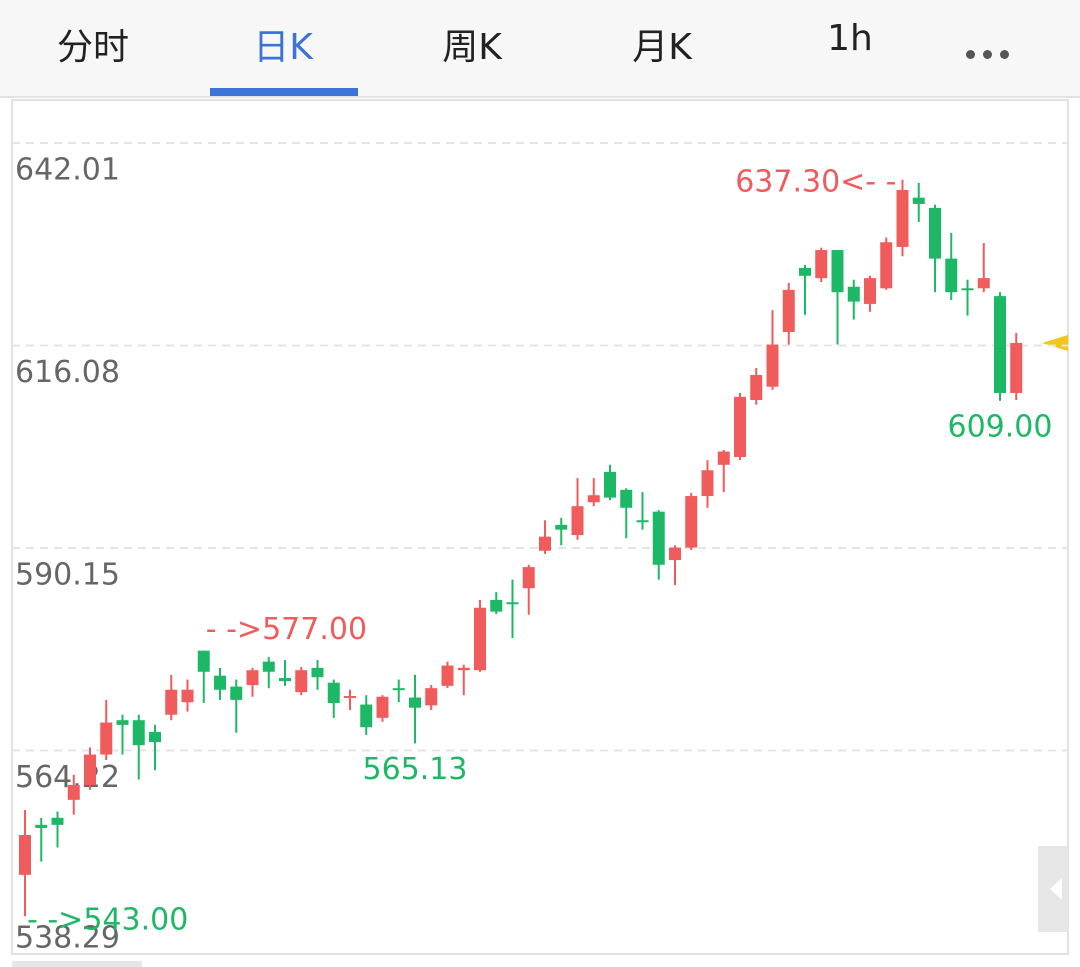 This screenshot has height=967, width=1080. I want to click on annotation: 565.13, so click(415, 769).